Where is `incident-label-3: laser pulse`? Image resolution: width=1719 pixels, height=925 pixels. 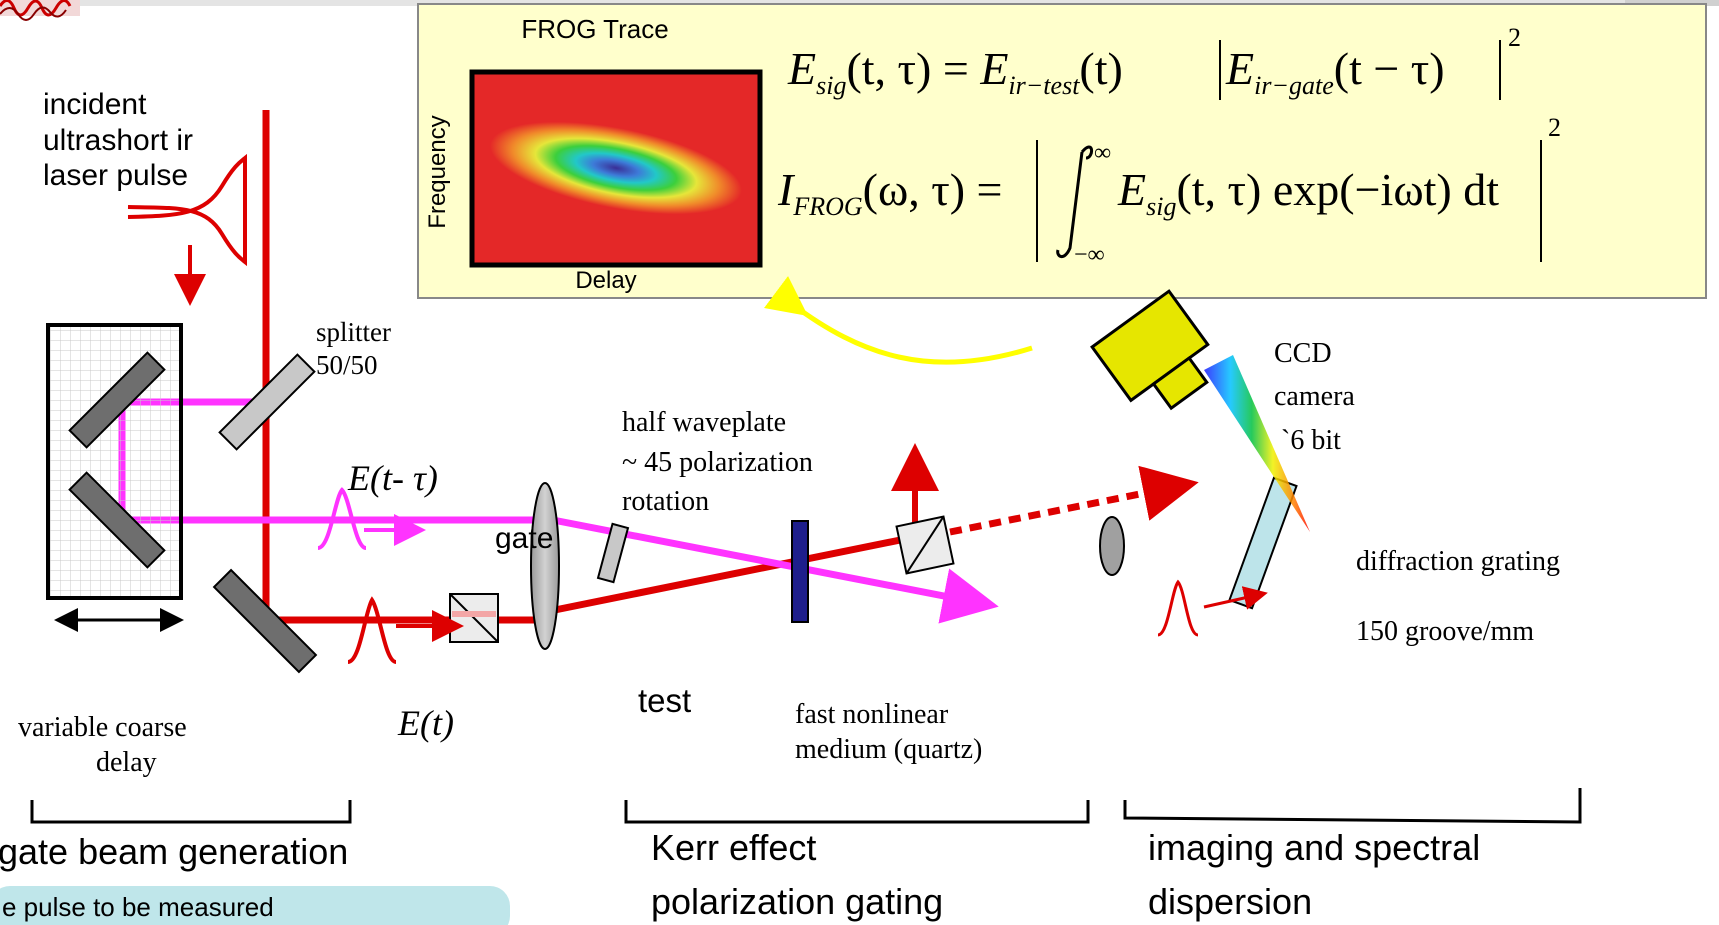
incident-label-3: laser pulse is located at coordinates (115, 175).